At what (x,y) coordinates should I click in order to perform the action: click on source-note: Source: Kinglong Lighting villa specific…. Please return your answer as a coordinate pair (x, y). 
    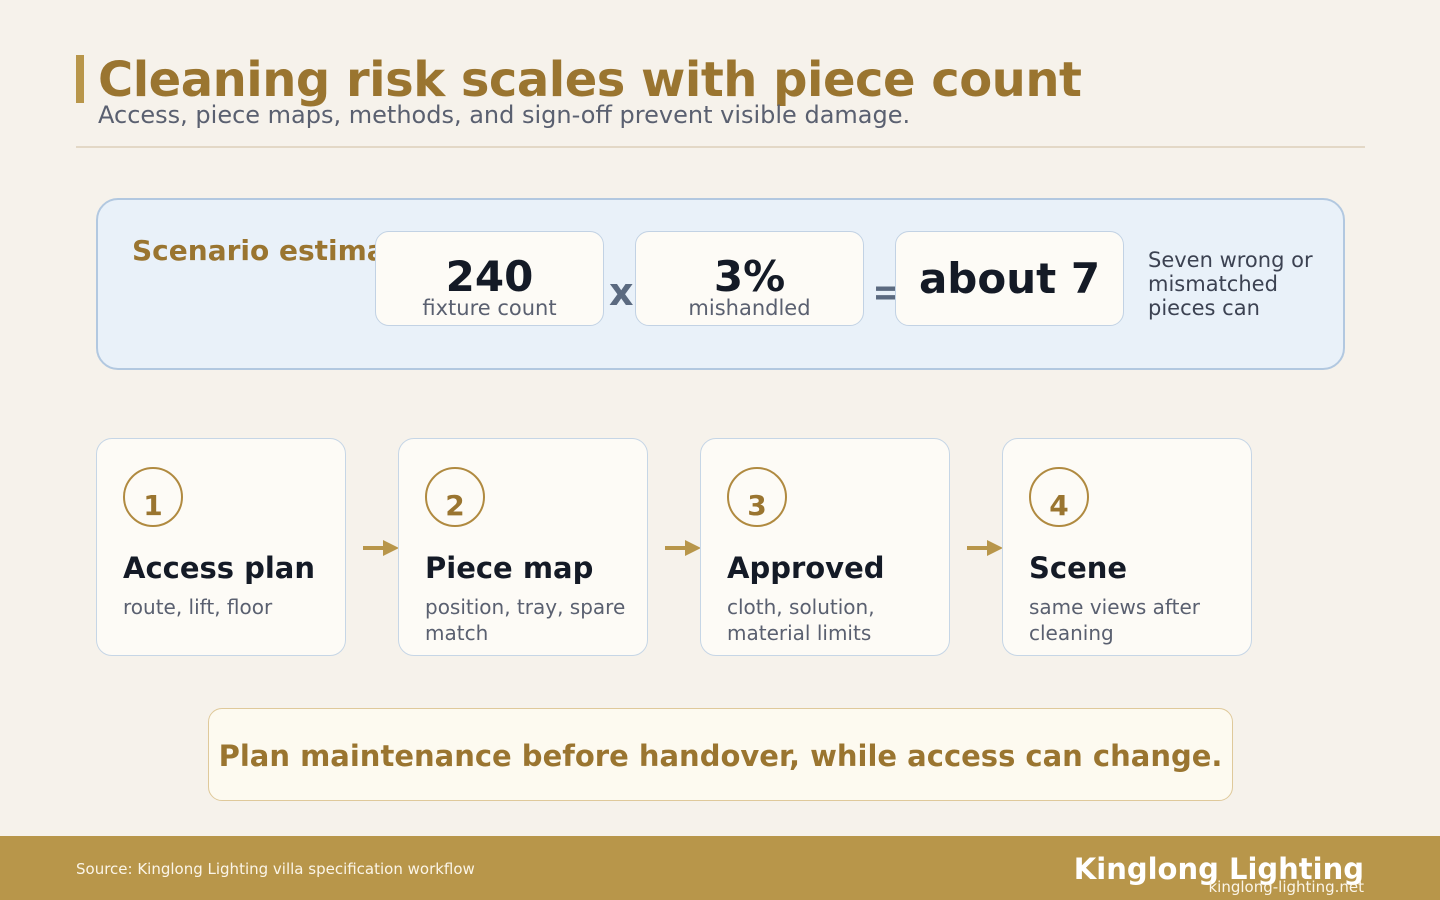
    Looking at the image, I should click on (275, 869).